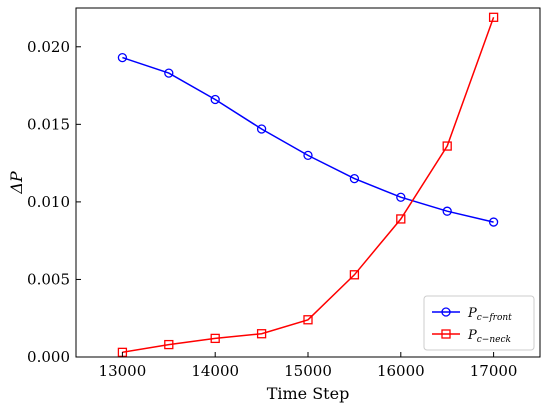 The height and width of the screenshot is (409, 550). I want to click on y-axis-title: ΔP, so click(16, 183).